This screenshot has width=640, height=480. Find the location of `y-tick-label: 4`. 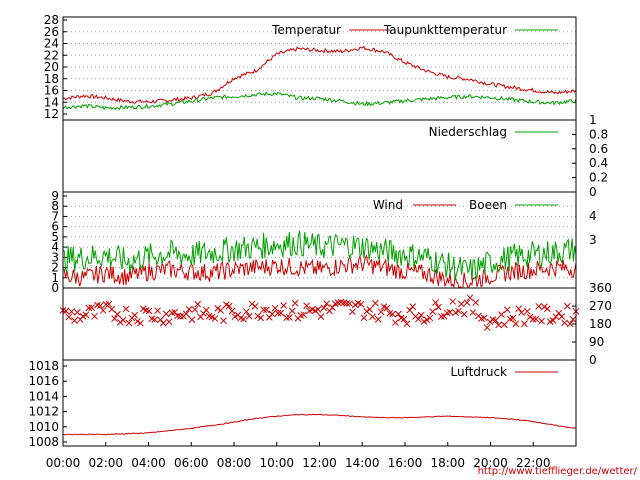

y-tick-label: 4 is located at coordinates (55, 247).